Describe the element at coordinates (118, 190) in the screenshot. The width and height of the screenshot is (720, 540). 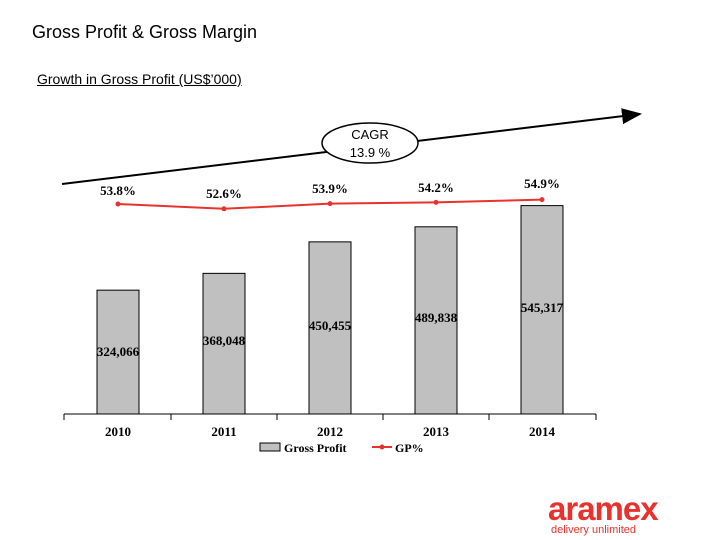
I see `gp-percent-label: 53.8%` at that location.